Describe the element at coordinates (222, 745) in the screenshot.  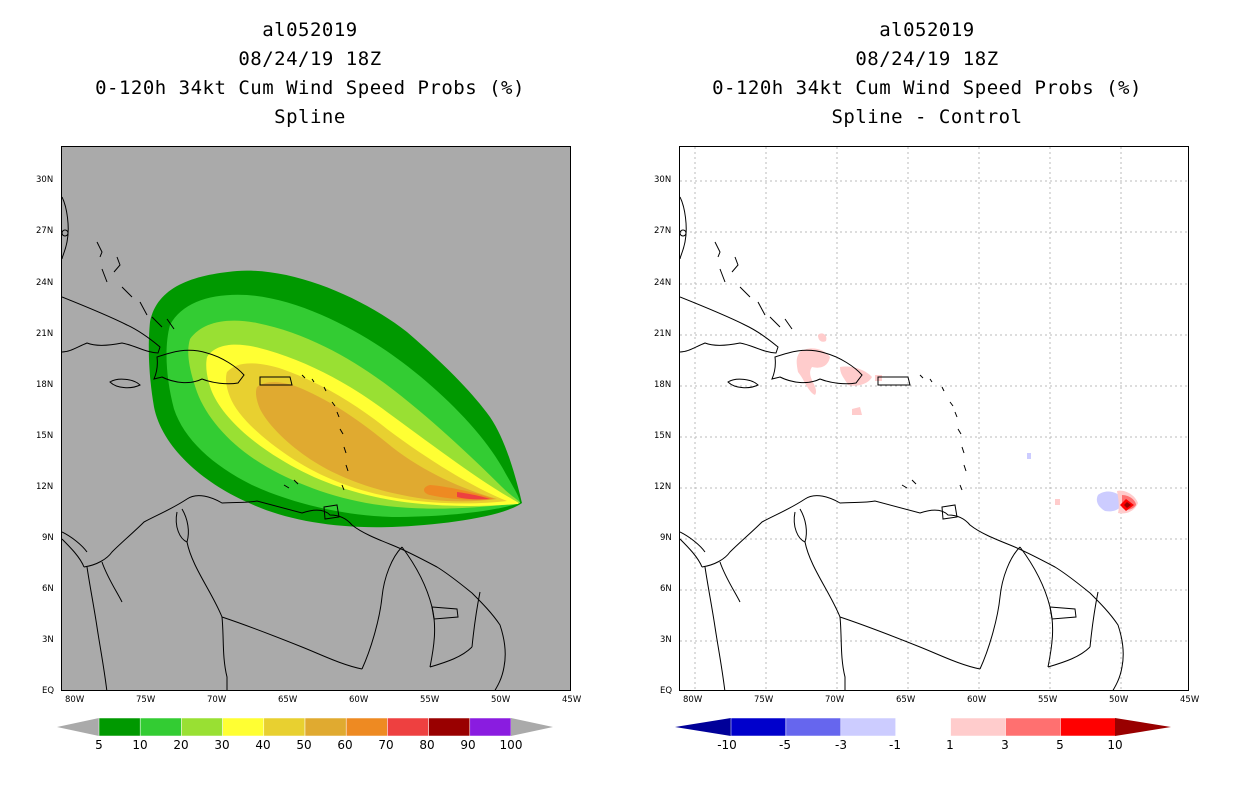
I see `colorbar-label: 30` at that location.